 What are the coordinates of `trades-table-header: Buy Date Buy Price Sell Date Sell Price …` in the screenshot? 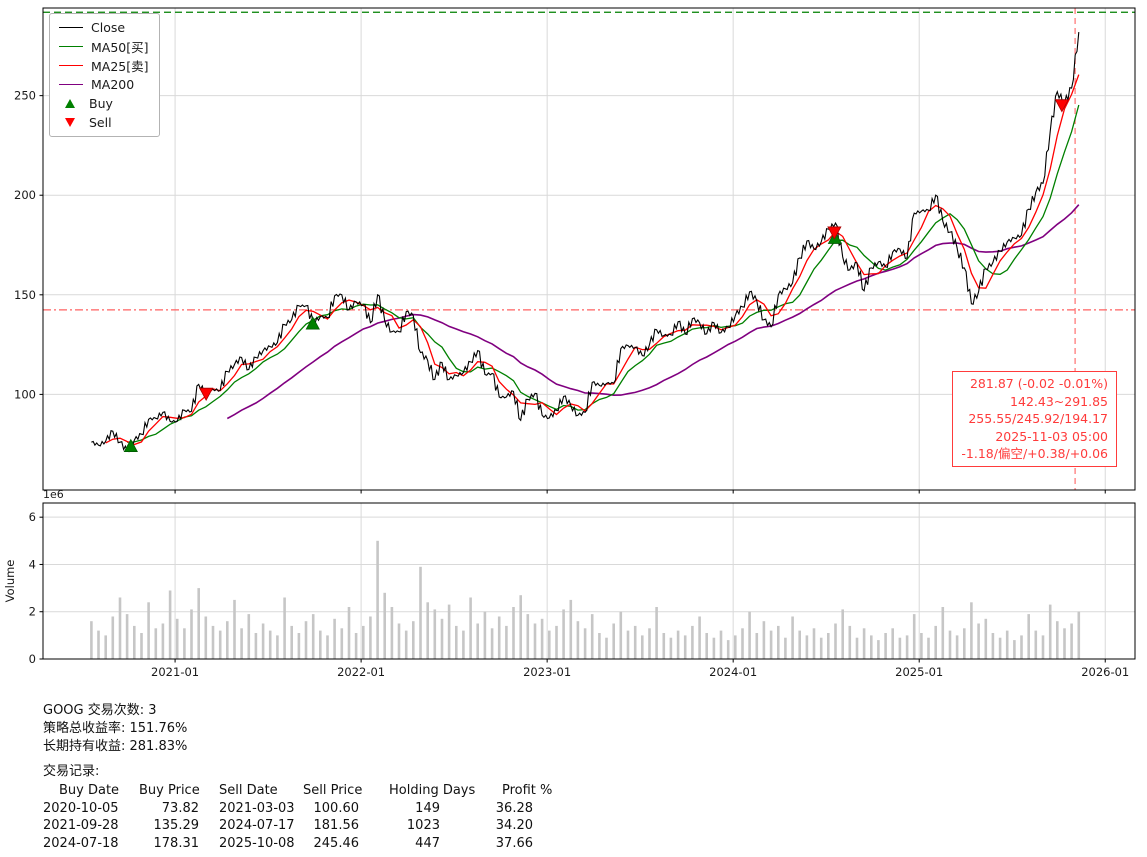 It's located at (308, 791).